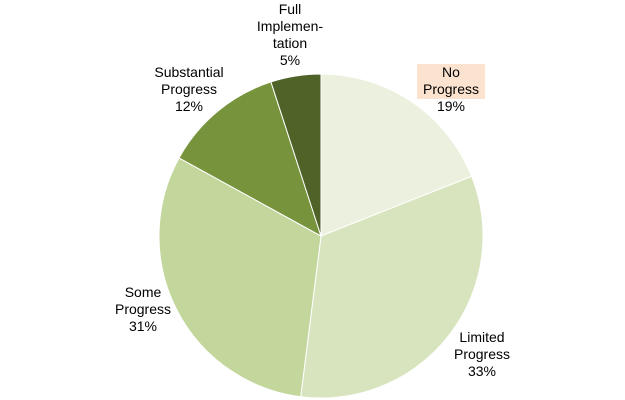 This screenshot has height=400, width=625. What do you see at coordinates (451, 72) in the screenshot?
I see `slice-label-text: No` at bounding box center [451, 72].